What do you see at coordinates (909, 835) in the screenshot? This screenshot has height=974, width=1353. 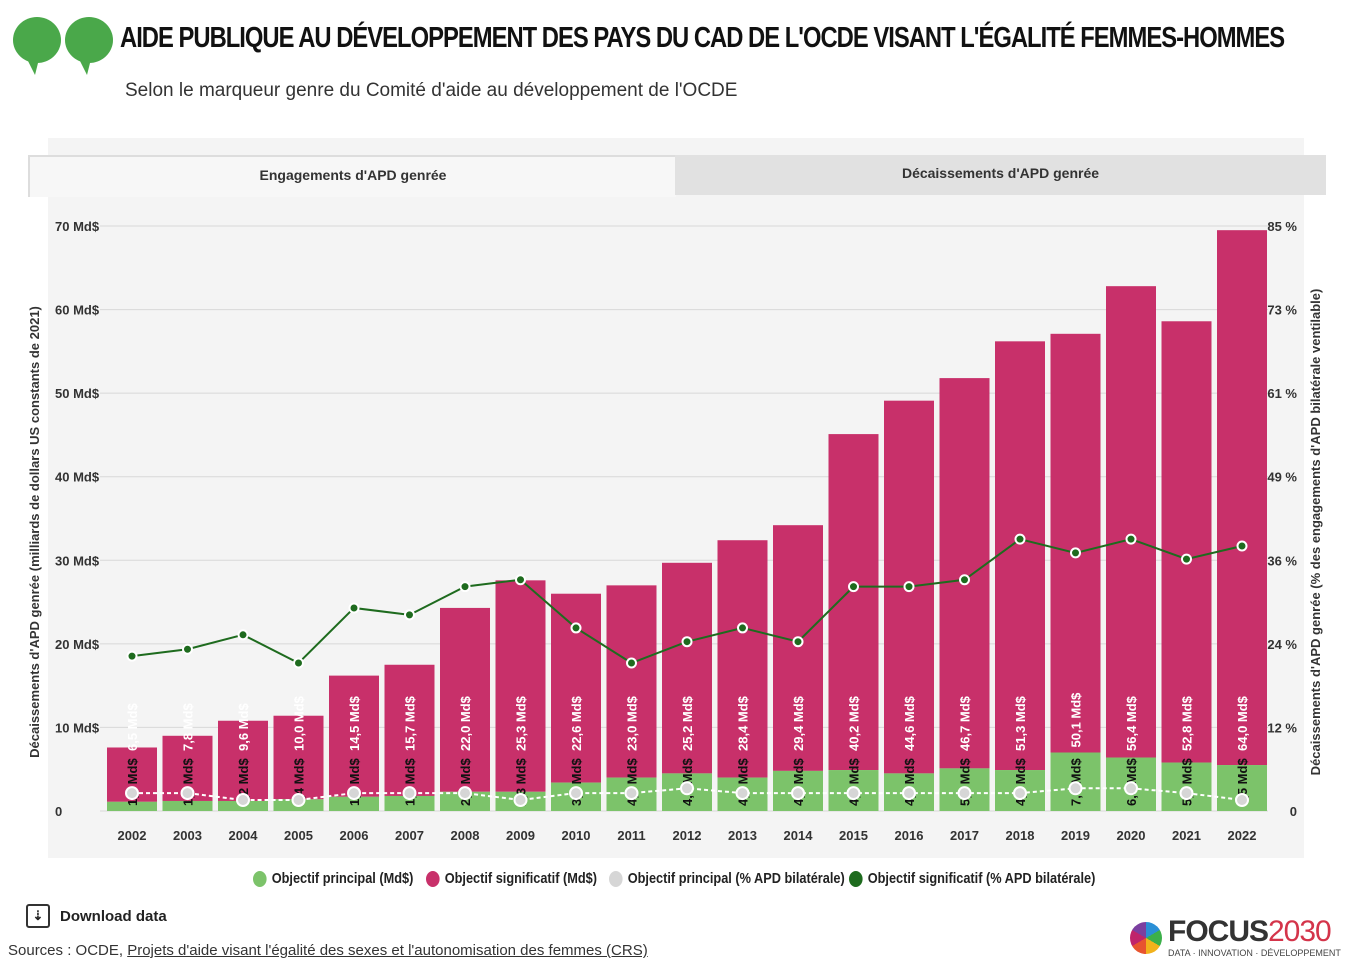 I see `x-tick-label: 2016` at bounding box center [909, 835].